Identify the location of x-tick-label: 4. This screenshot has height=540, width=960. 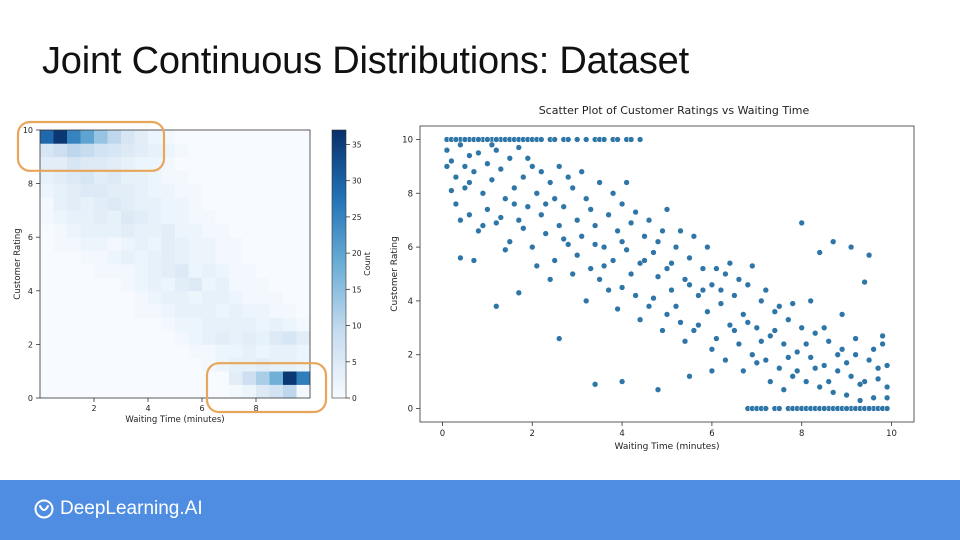
(147, 408).